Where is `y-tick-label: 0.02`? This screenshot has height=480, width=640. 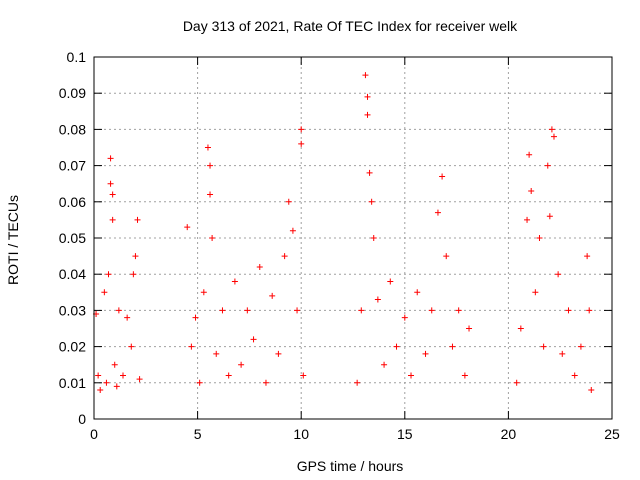 y-tick-label: 0.02 is located at coordinates (72, 347).